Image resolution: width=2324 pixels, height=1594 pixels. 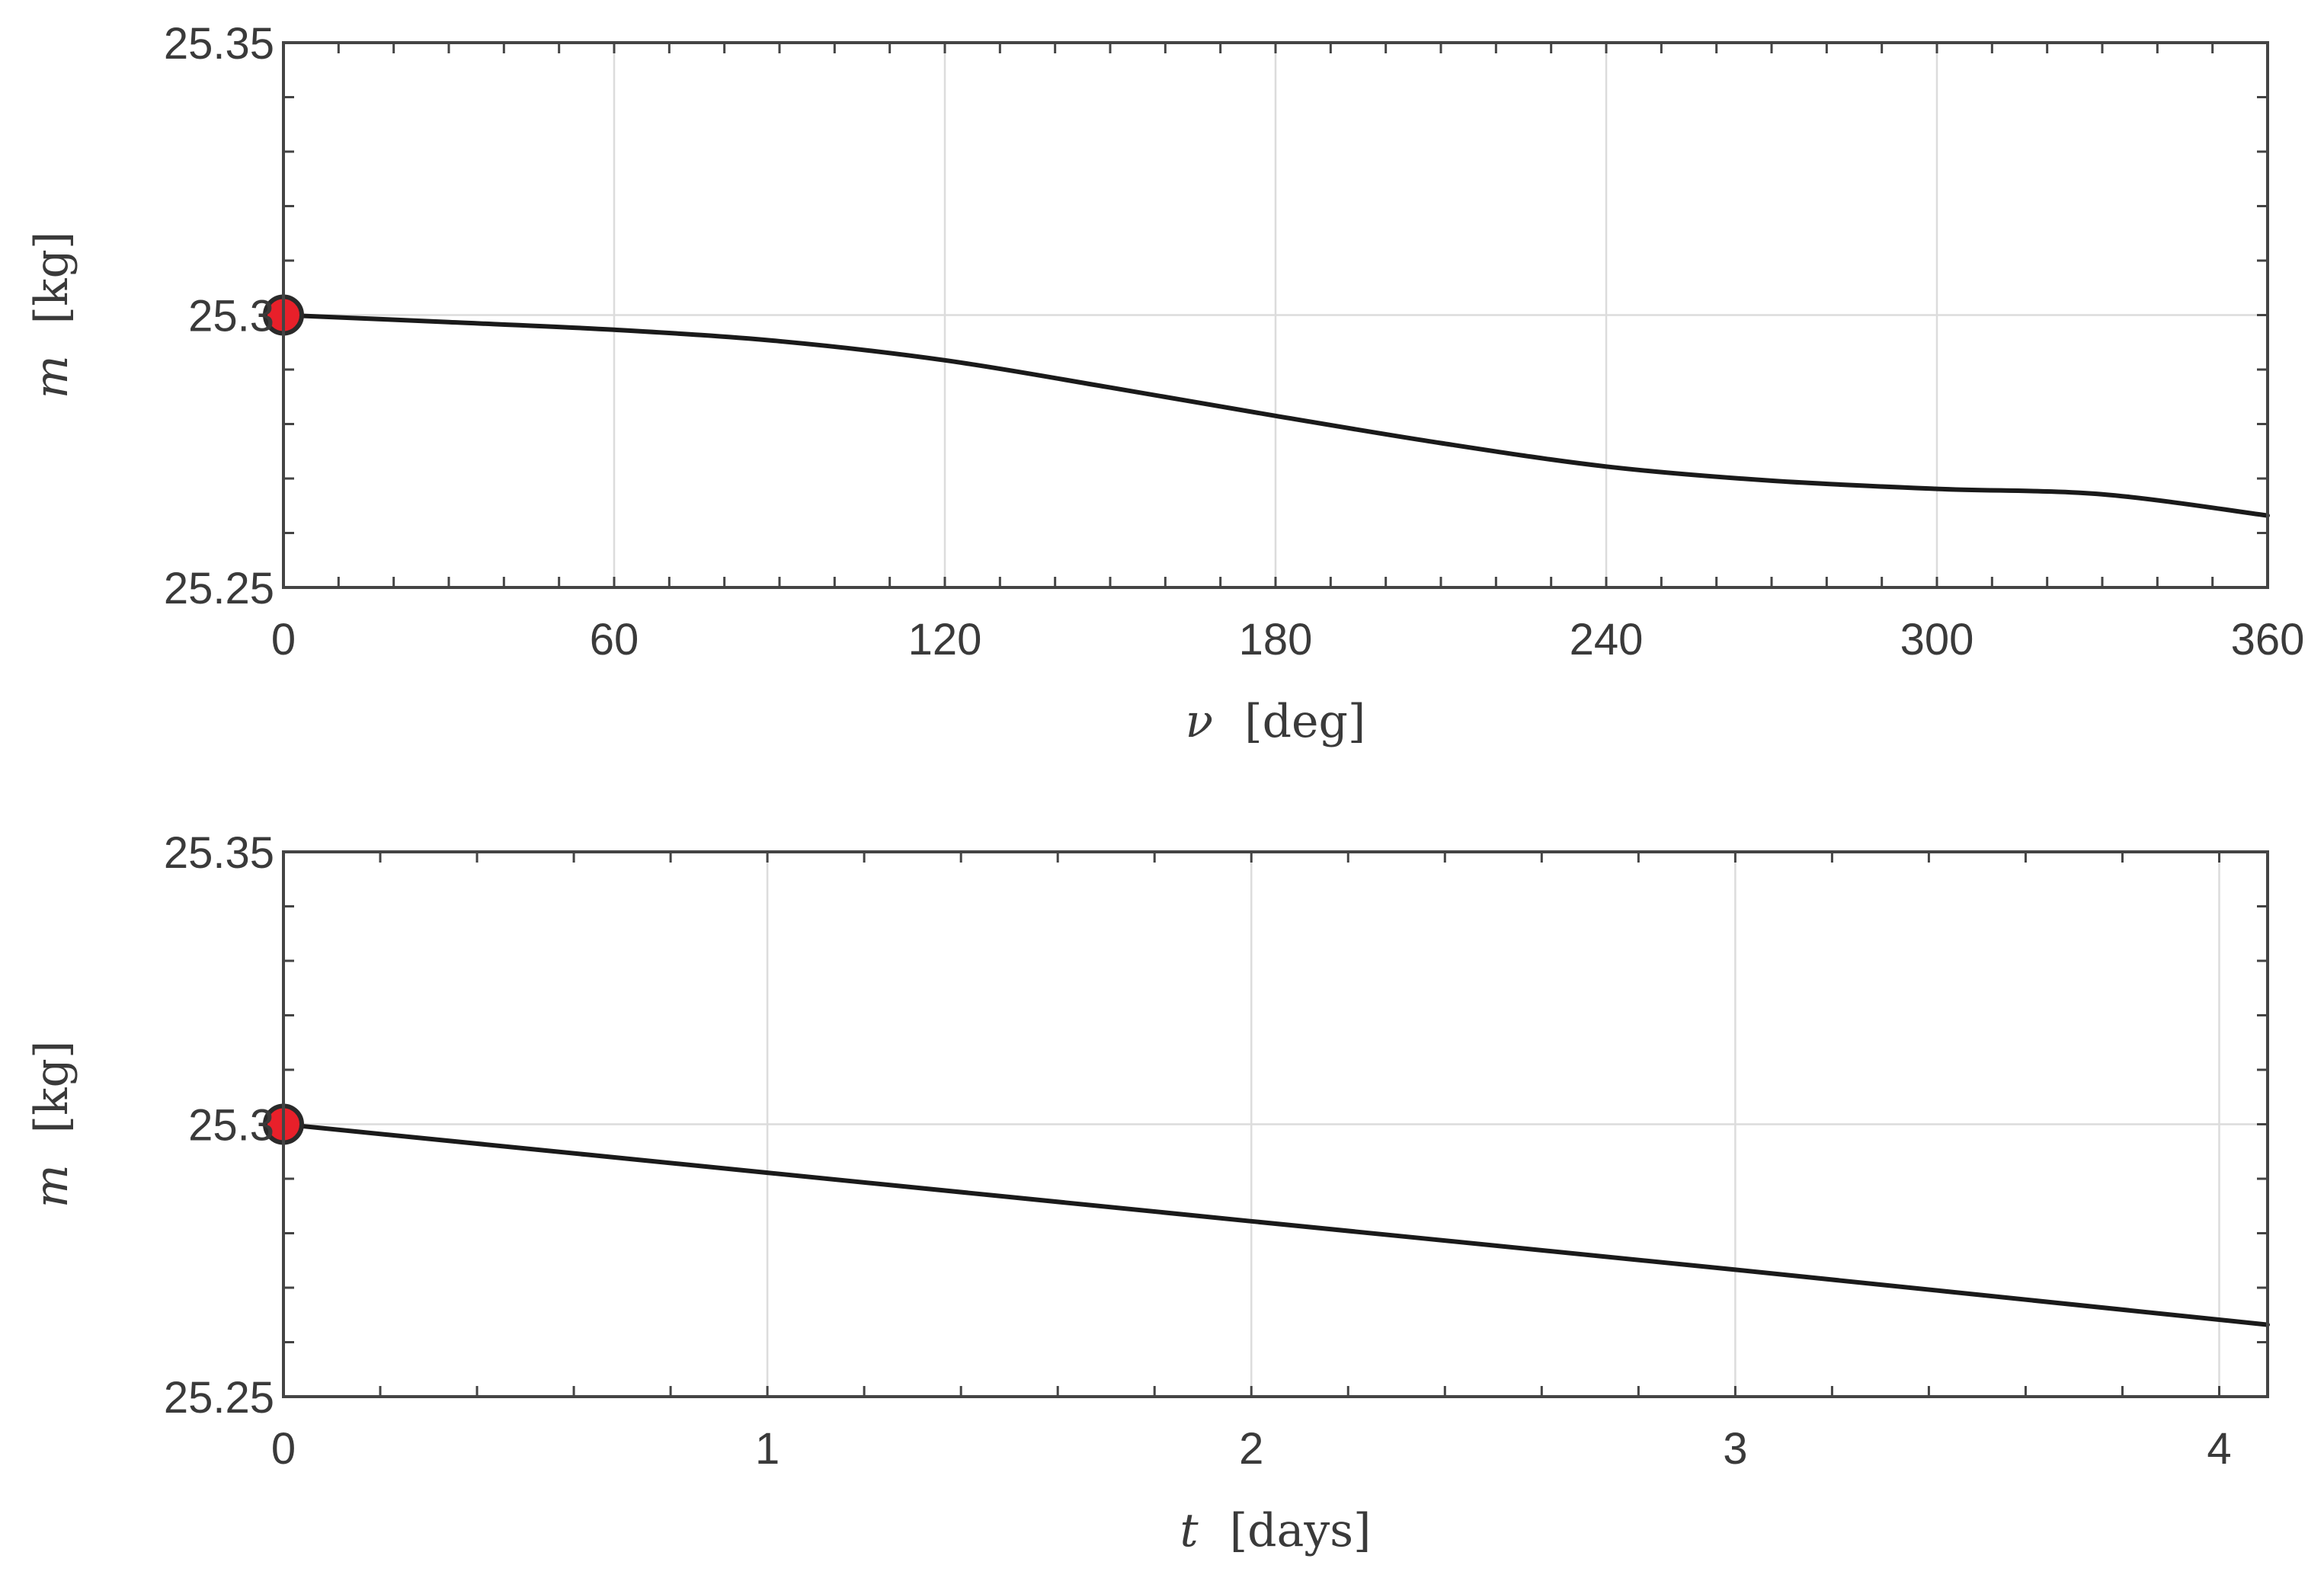 What do you see at coordinates (1735, 1449) in the screenshot?
I see `x-tick-label: 3` at bounding box center [1735, 1449].